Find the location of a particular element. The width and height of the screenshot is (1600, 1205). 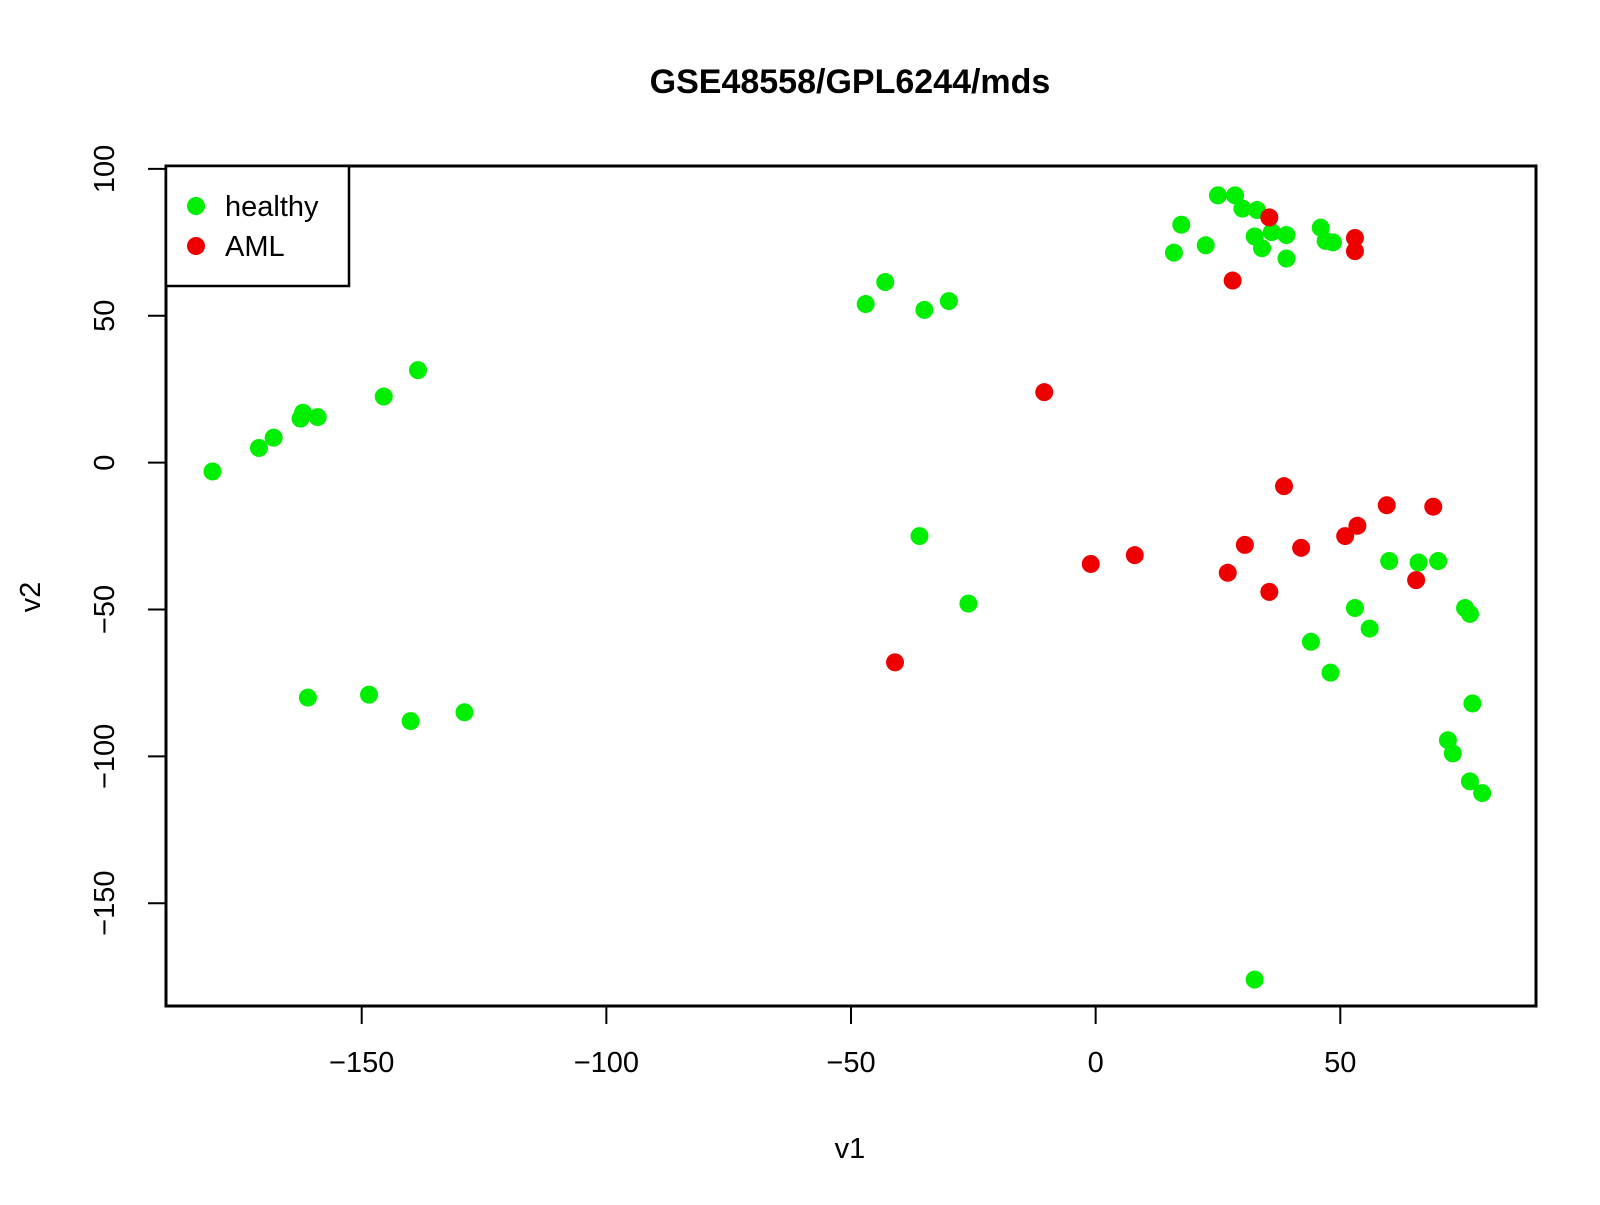

legend: healthy AML is located at coordinates (257, 226).